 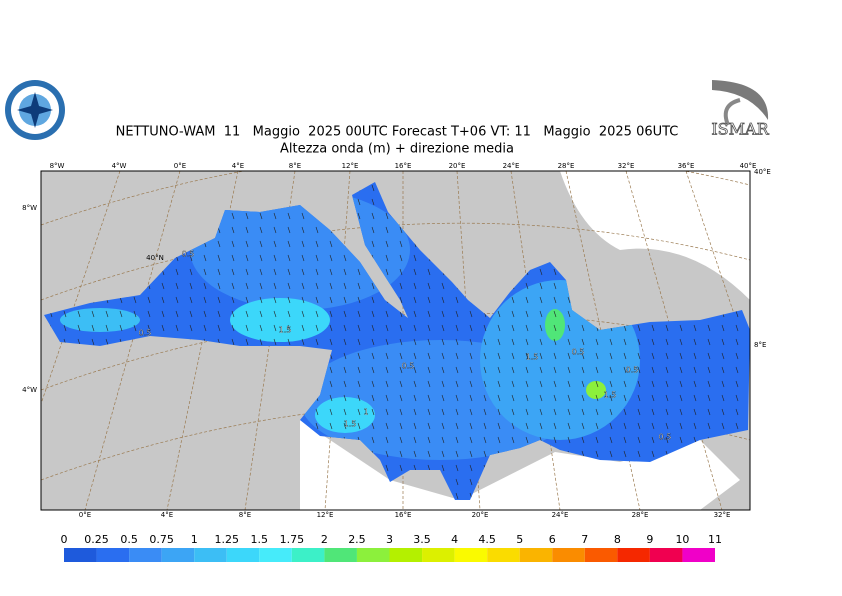 What do you see at coordinates (480, 515) in the screenshot?
I see `lon-label: 20°E` at bounding box center [480, 515].